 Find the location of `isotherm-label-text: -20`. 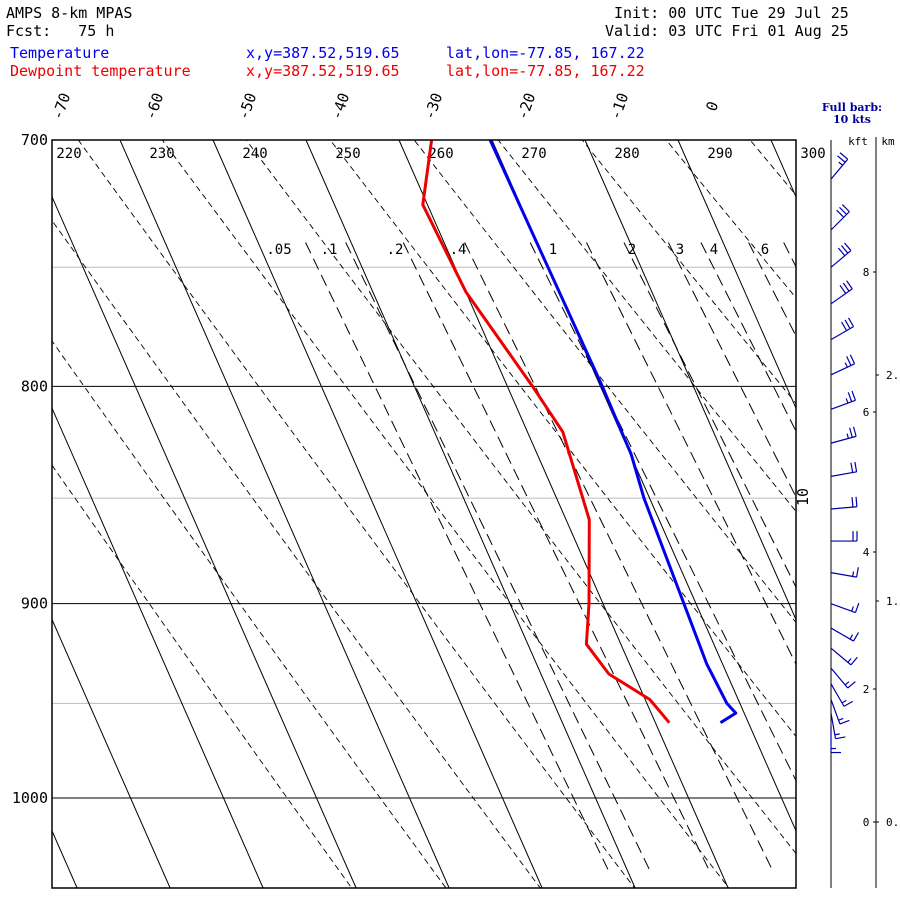

isotherm-label-text: -20 is located at coordinates (526, 106).